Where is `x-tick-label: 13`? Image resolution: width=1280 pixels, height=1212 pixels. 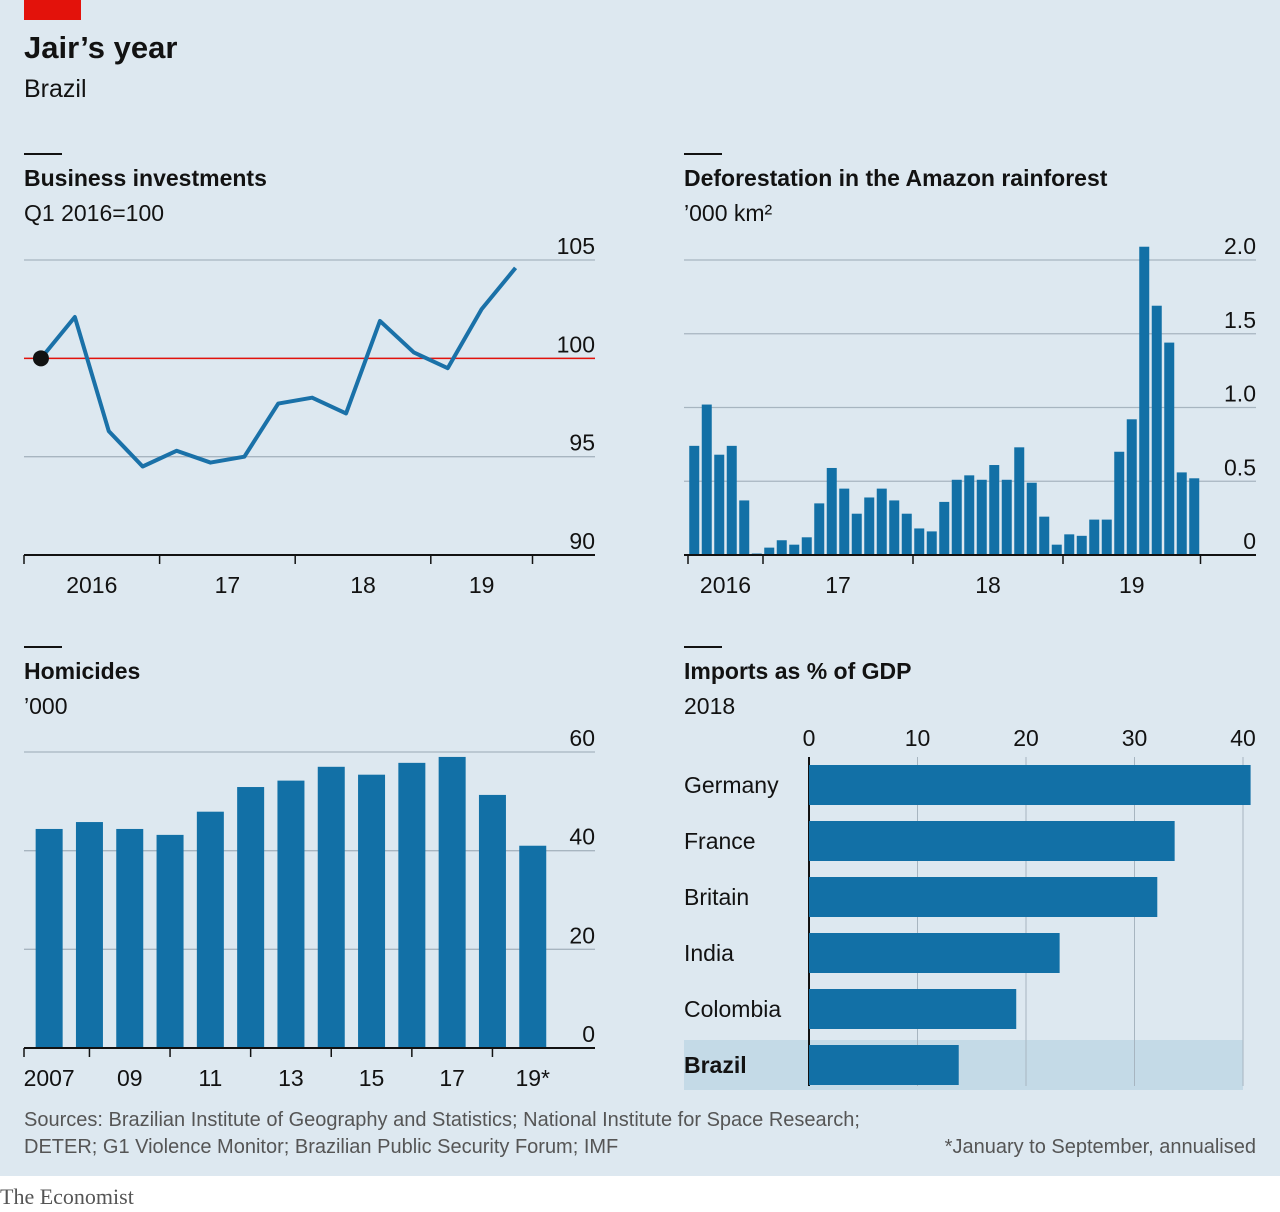 x-tick-label: 13 is located at coordinates (291, 1078).